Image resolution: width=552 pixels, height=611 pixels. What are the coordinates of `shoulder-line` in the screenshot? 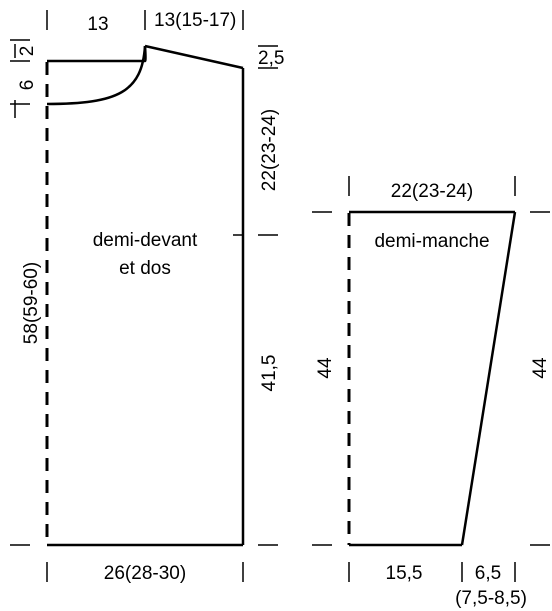 It's located at (194, 57).